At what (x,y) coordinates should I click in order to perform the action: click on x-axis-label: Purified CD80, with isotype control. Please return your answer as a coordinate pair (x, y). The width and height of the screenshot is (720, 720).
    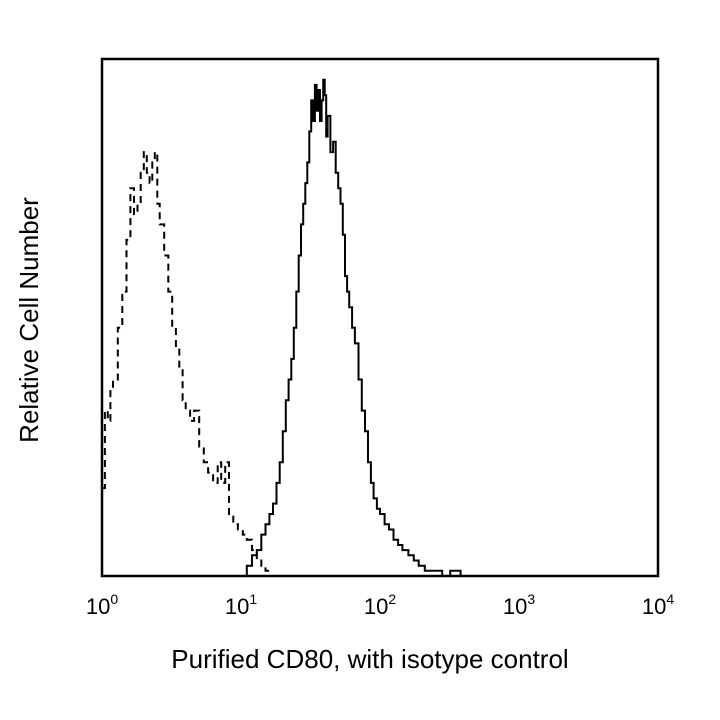
    Looking at the image, I should click on (369, 659).